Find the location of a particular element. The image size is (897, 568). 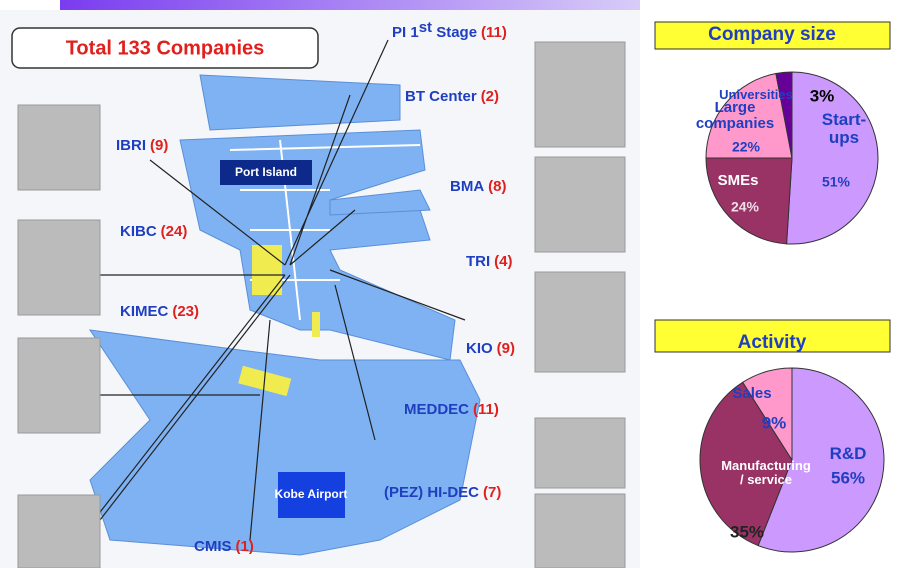

facility-label: TRI (4) is located at coordinates (489, 261).